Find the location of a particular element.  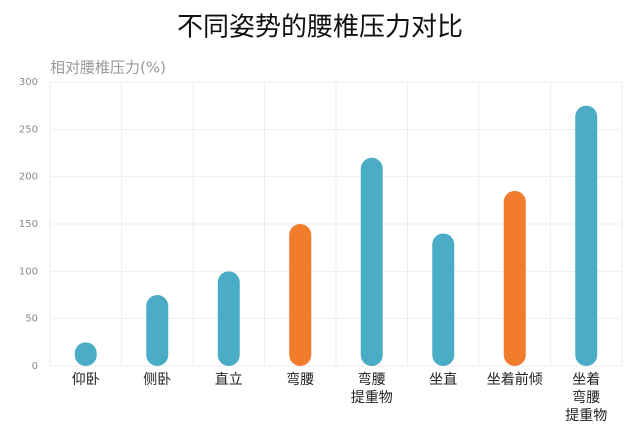

x-tick-label: 仰卧 is located at coordinates (86, 380).